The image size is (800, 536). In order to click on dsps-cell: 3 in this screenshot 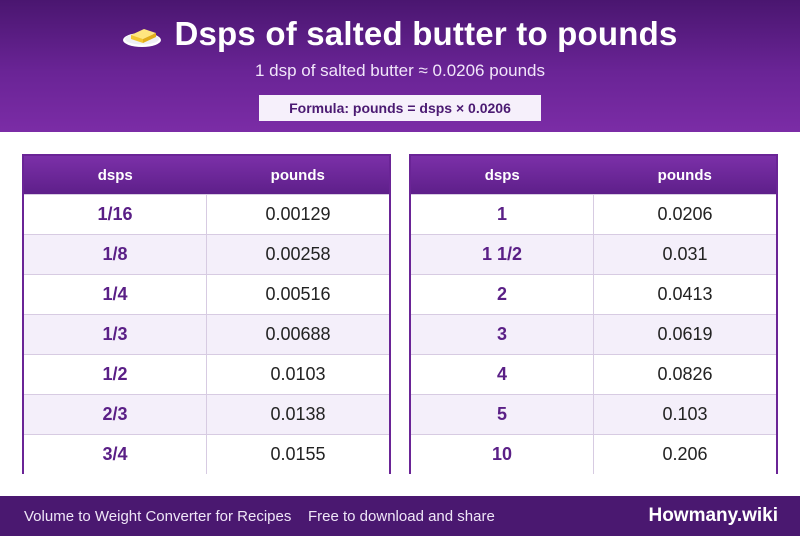, I will do `click(502, 334)`.